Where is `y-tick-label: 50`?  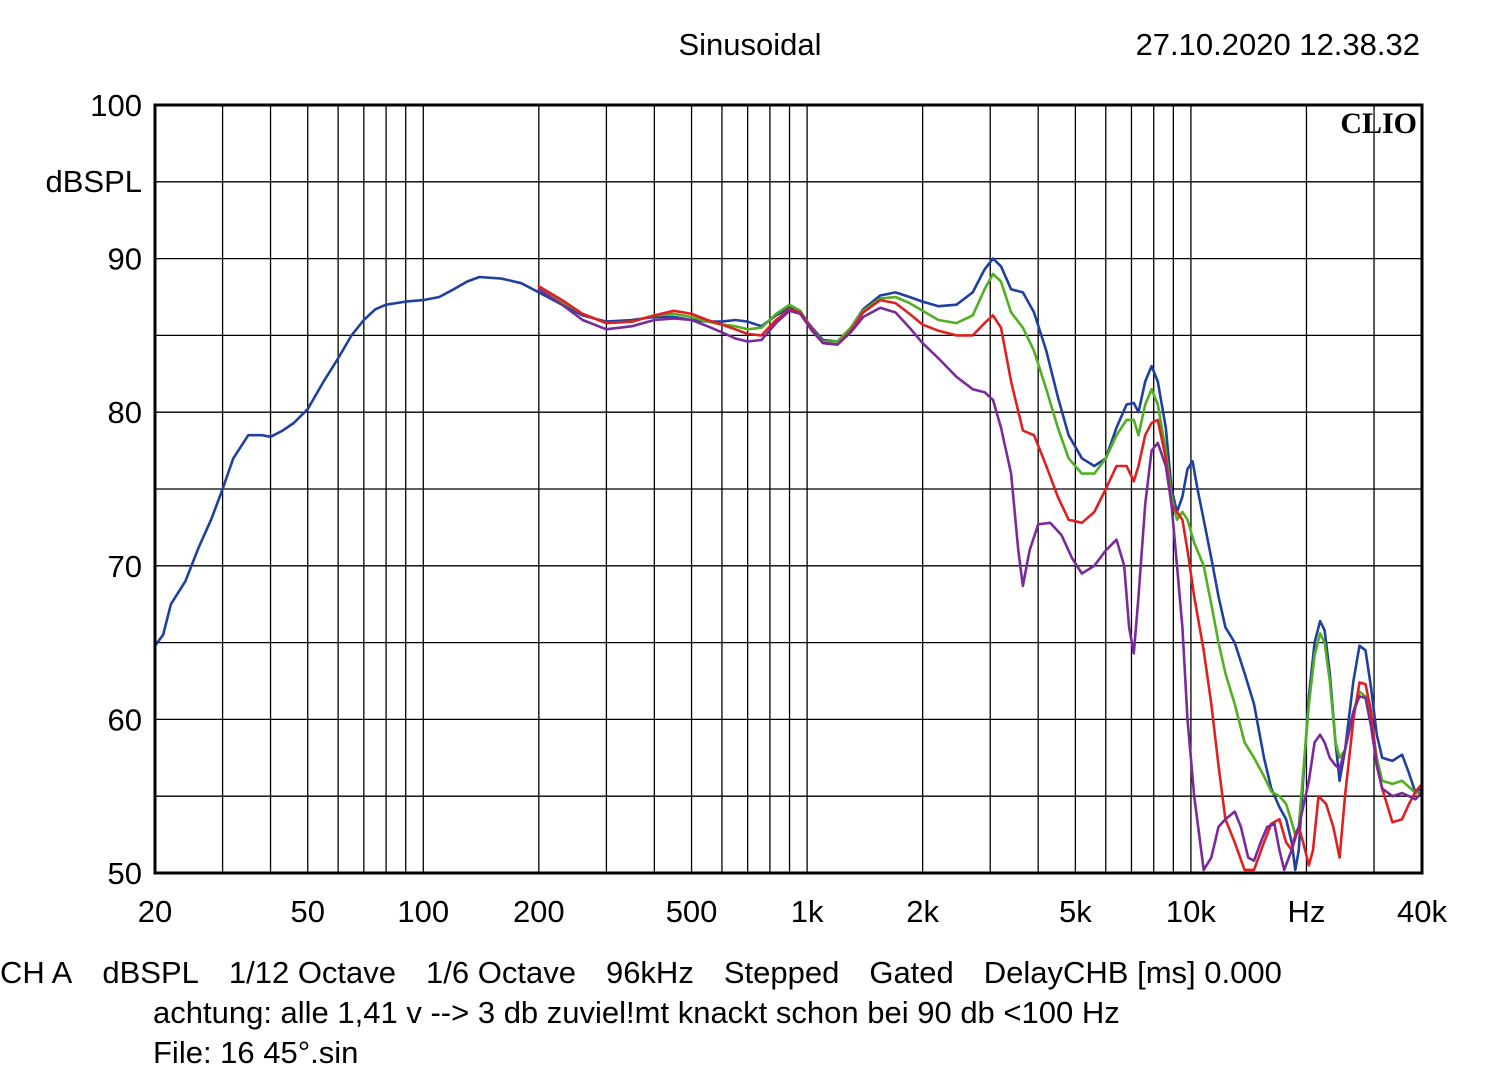
y-tick-label: 50 is located at coordinates (125, 873).